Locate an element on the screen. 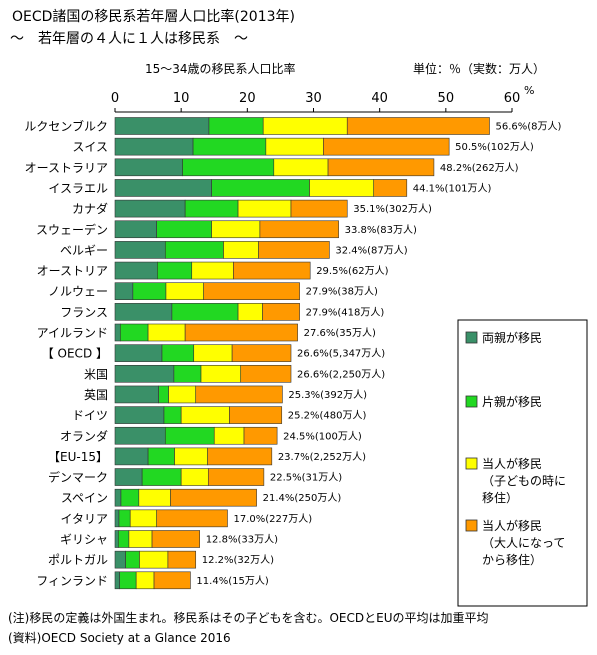 This screenshot has height=655, width=597. category-label: オーストラリア is located at coordinates (66, 168).